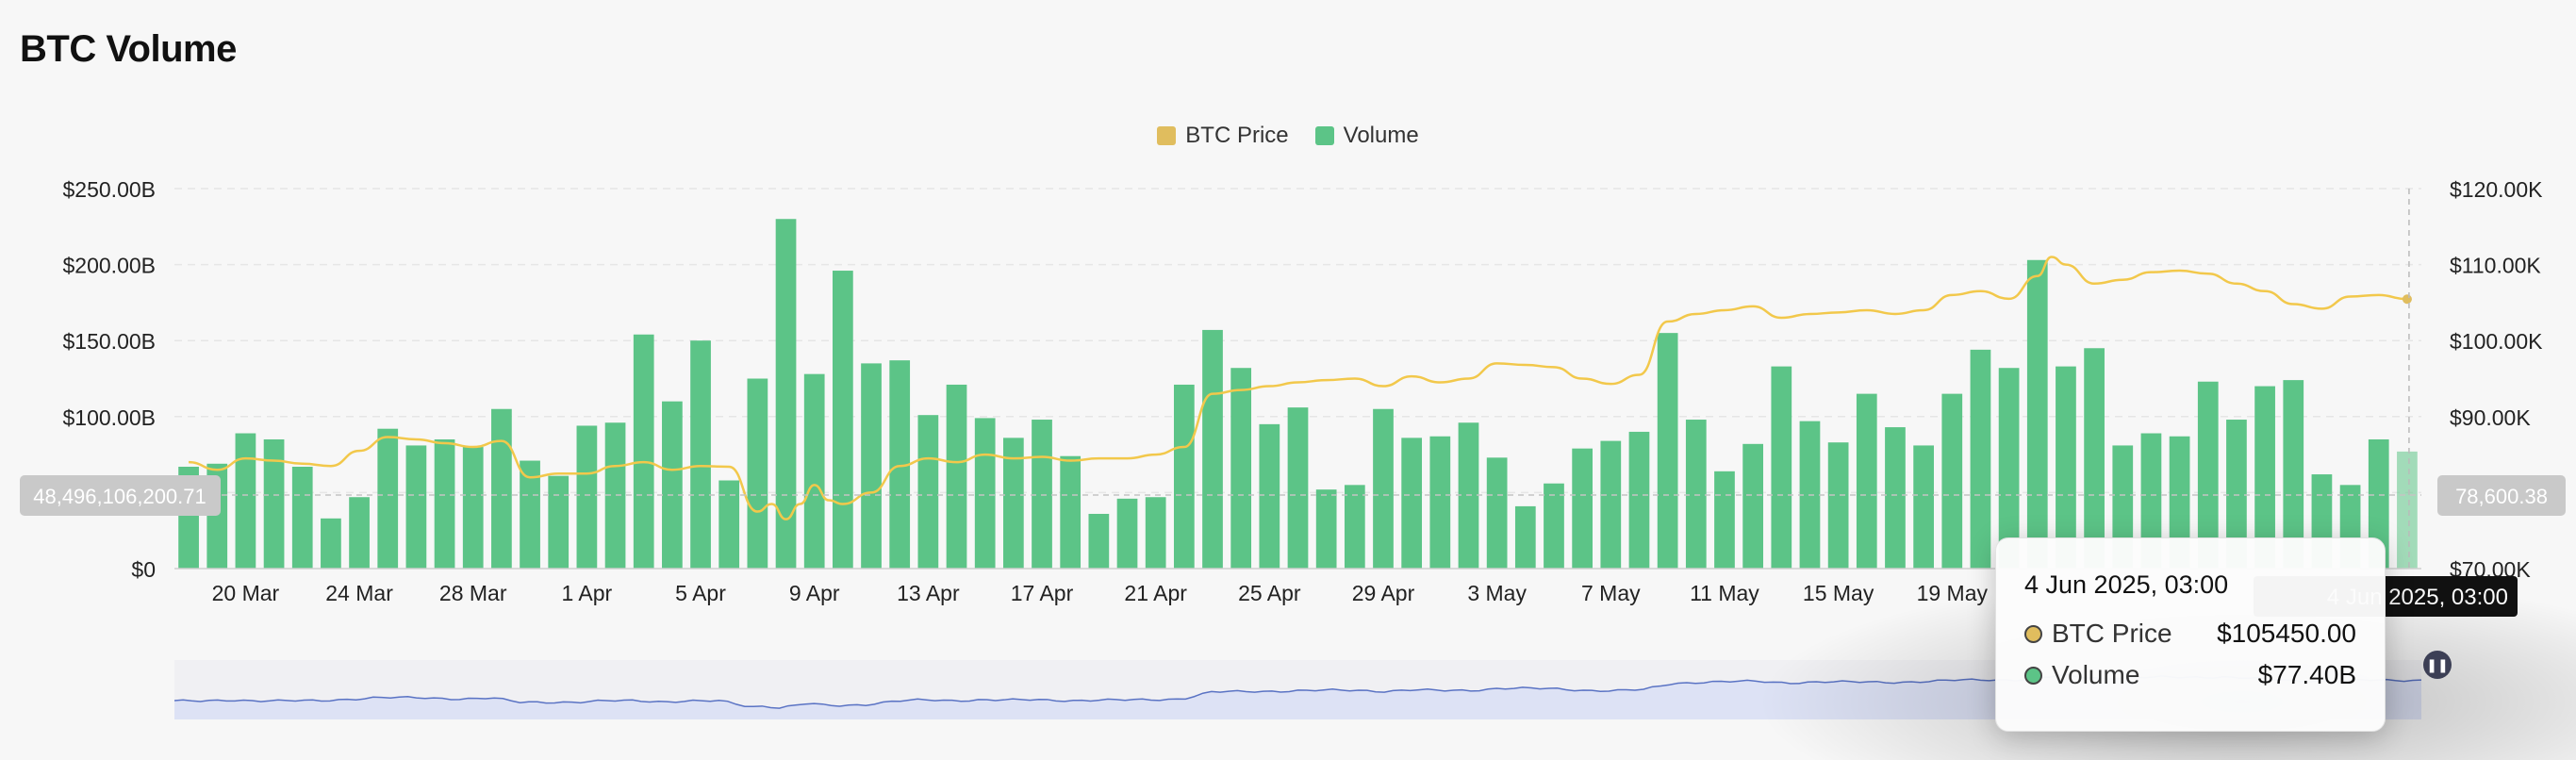 This screenshot has height=760, width=2576. Describe the element at coordinates (246, 593) in the screenshot. I see `x-tick-label: 20 Mar` at that location.